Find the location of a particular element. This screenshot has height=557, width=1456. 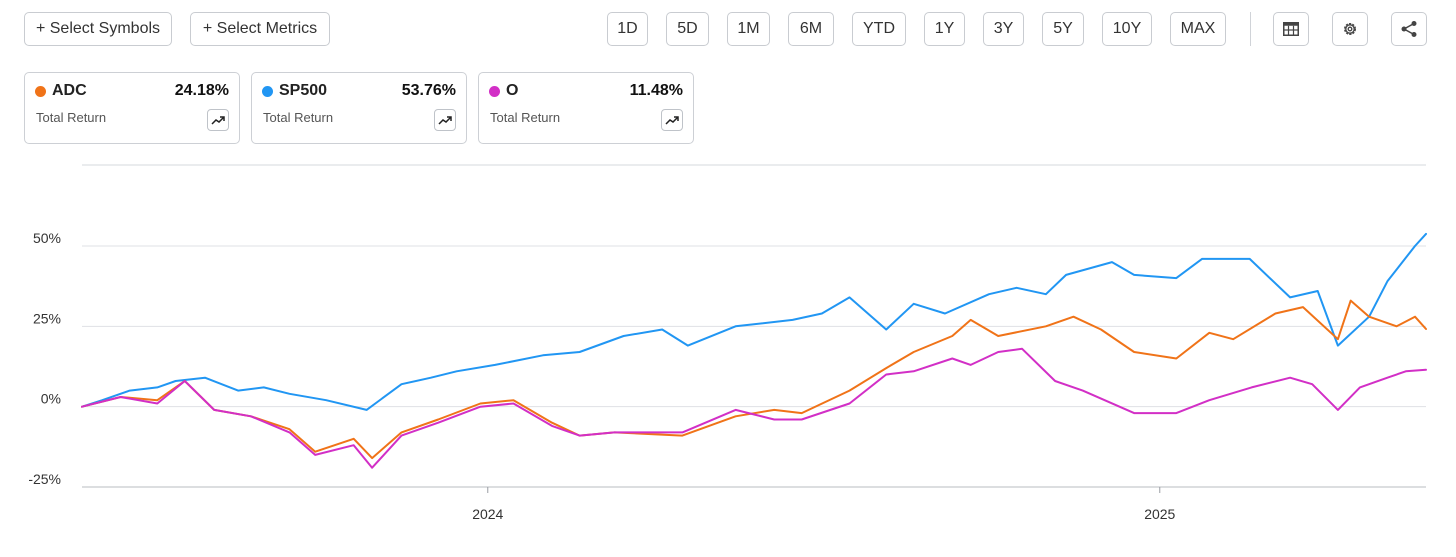

settings-button is located at coordinates (1350, 29).